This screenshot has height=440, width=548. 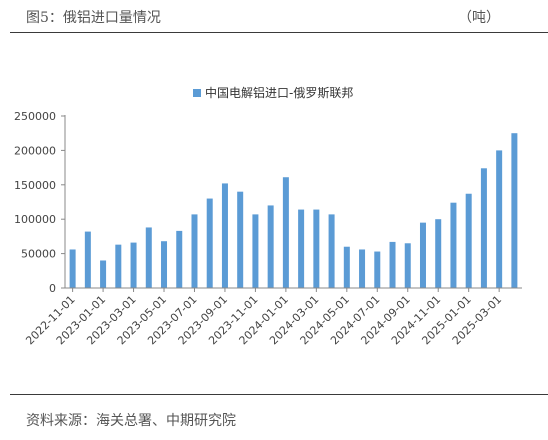 What do you see at coordinates (279, 32) in the screenshot?
I see `top-divider` at bounding box center [279, 32].